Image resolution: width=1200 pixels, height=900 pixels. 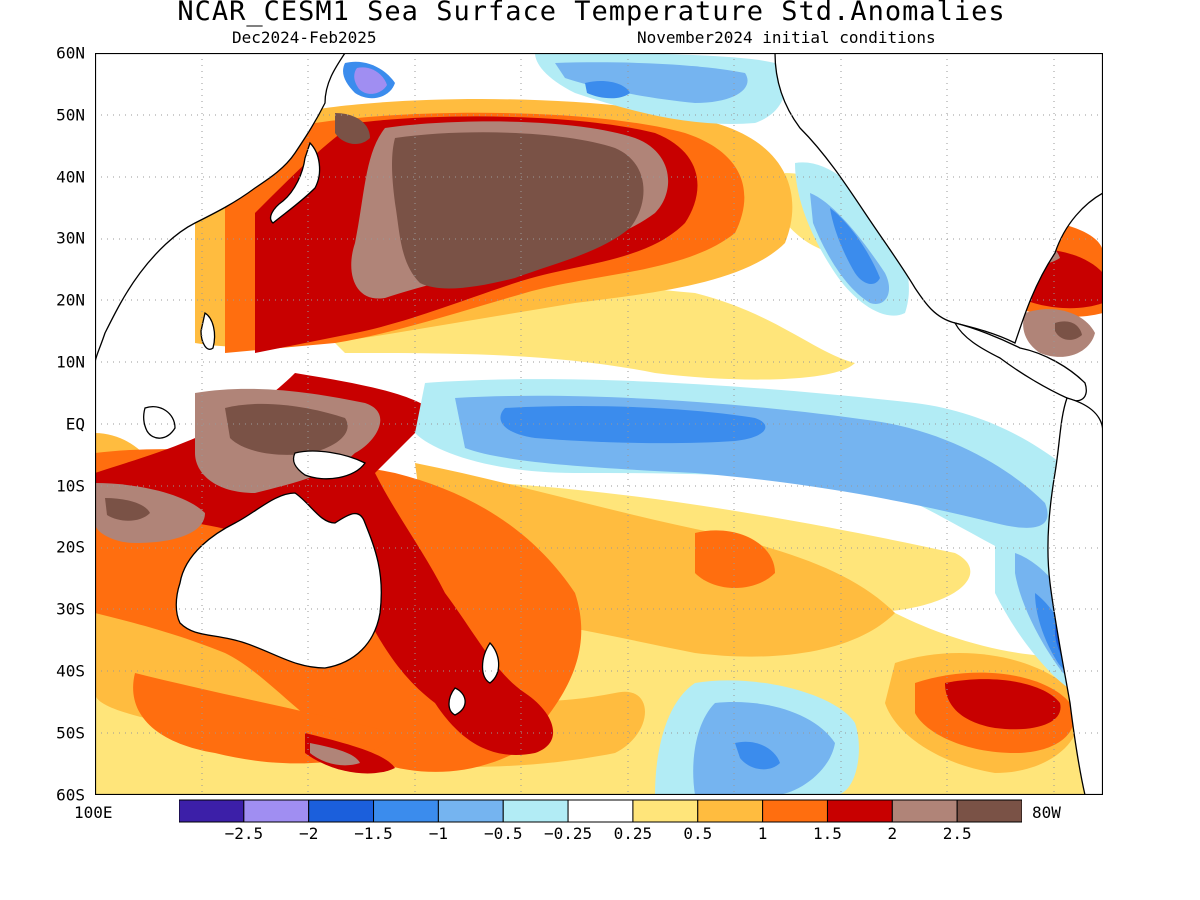 What do you see at coordinates (244, 833) in the screenshot?
I see `colorbar-tick-label: −2.5` at bounding box center [244, 833].